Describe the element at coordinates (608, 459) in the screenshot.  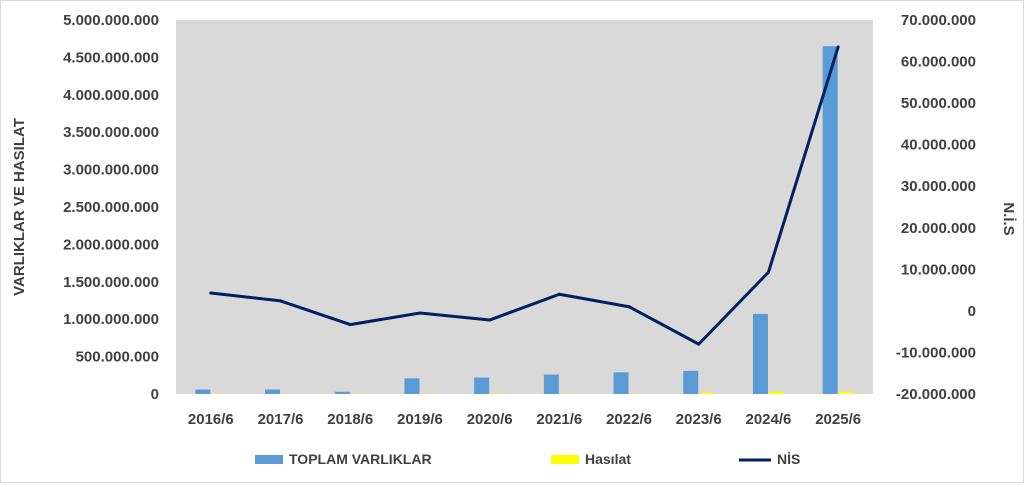
I see `legend-label-hasilat: Hasılat` at that location.